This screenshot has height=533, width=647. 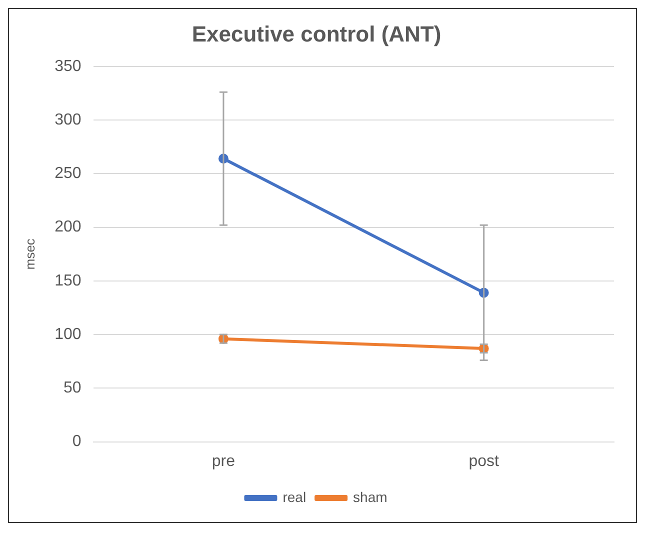 What do you see at coordinates (370, 496) in the screenshot?
I see `legend-label: sham` at bounding box center [370, 496].